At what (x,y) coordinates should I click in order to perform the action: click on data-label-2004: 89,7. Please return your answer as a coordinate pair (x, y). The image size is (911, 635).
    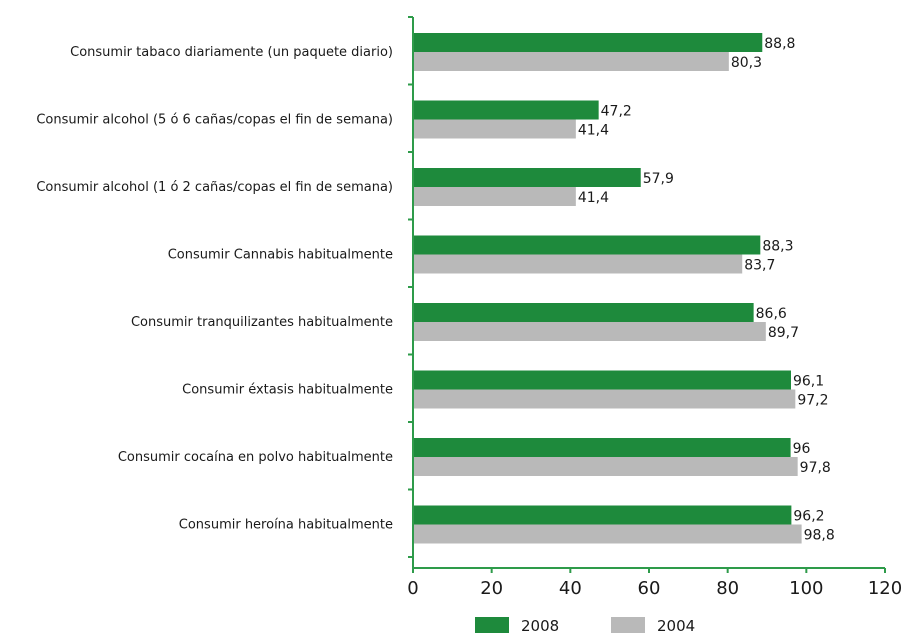
    Looking at the image, I should click on (783, 333).